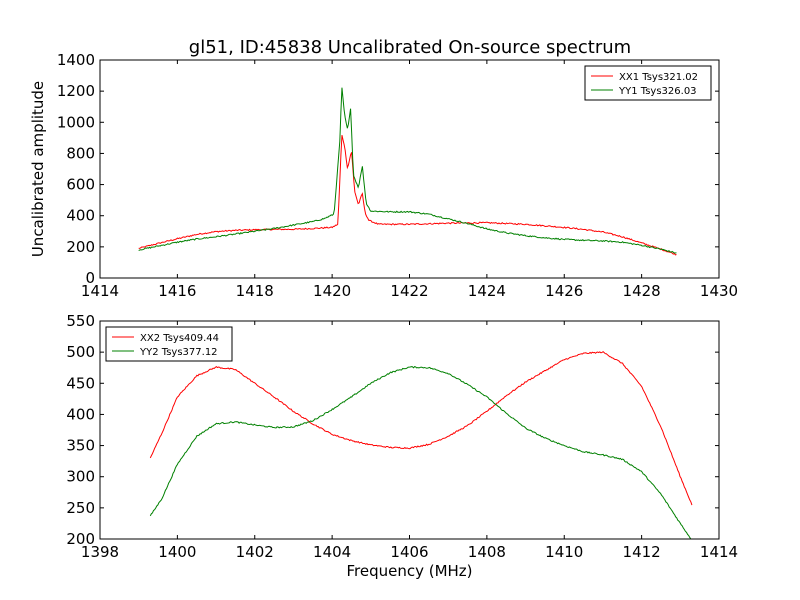 Image resolution: width=800 pixels, height=600 pixels. Describe the element at coordinates (564, 552) in the screenshot. I see `x-tick-label: 1410` at that location.